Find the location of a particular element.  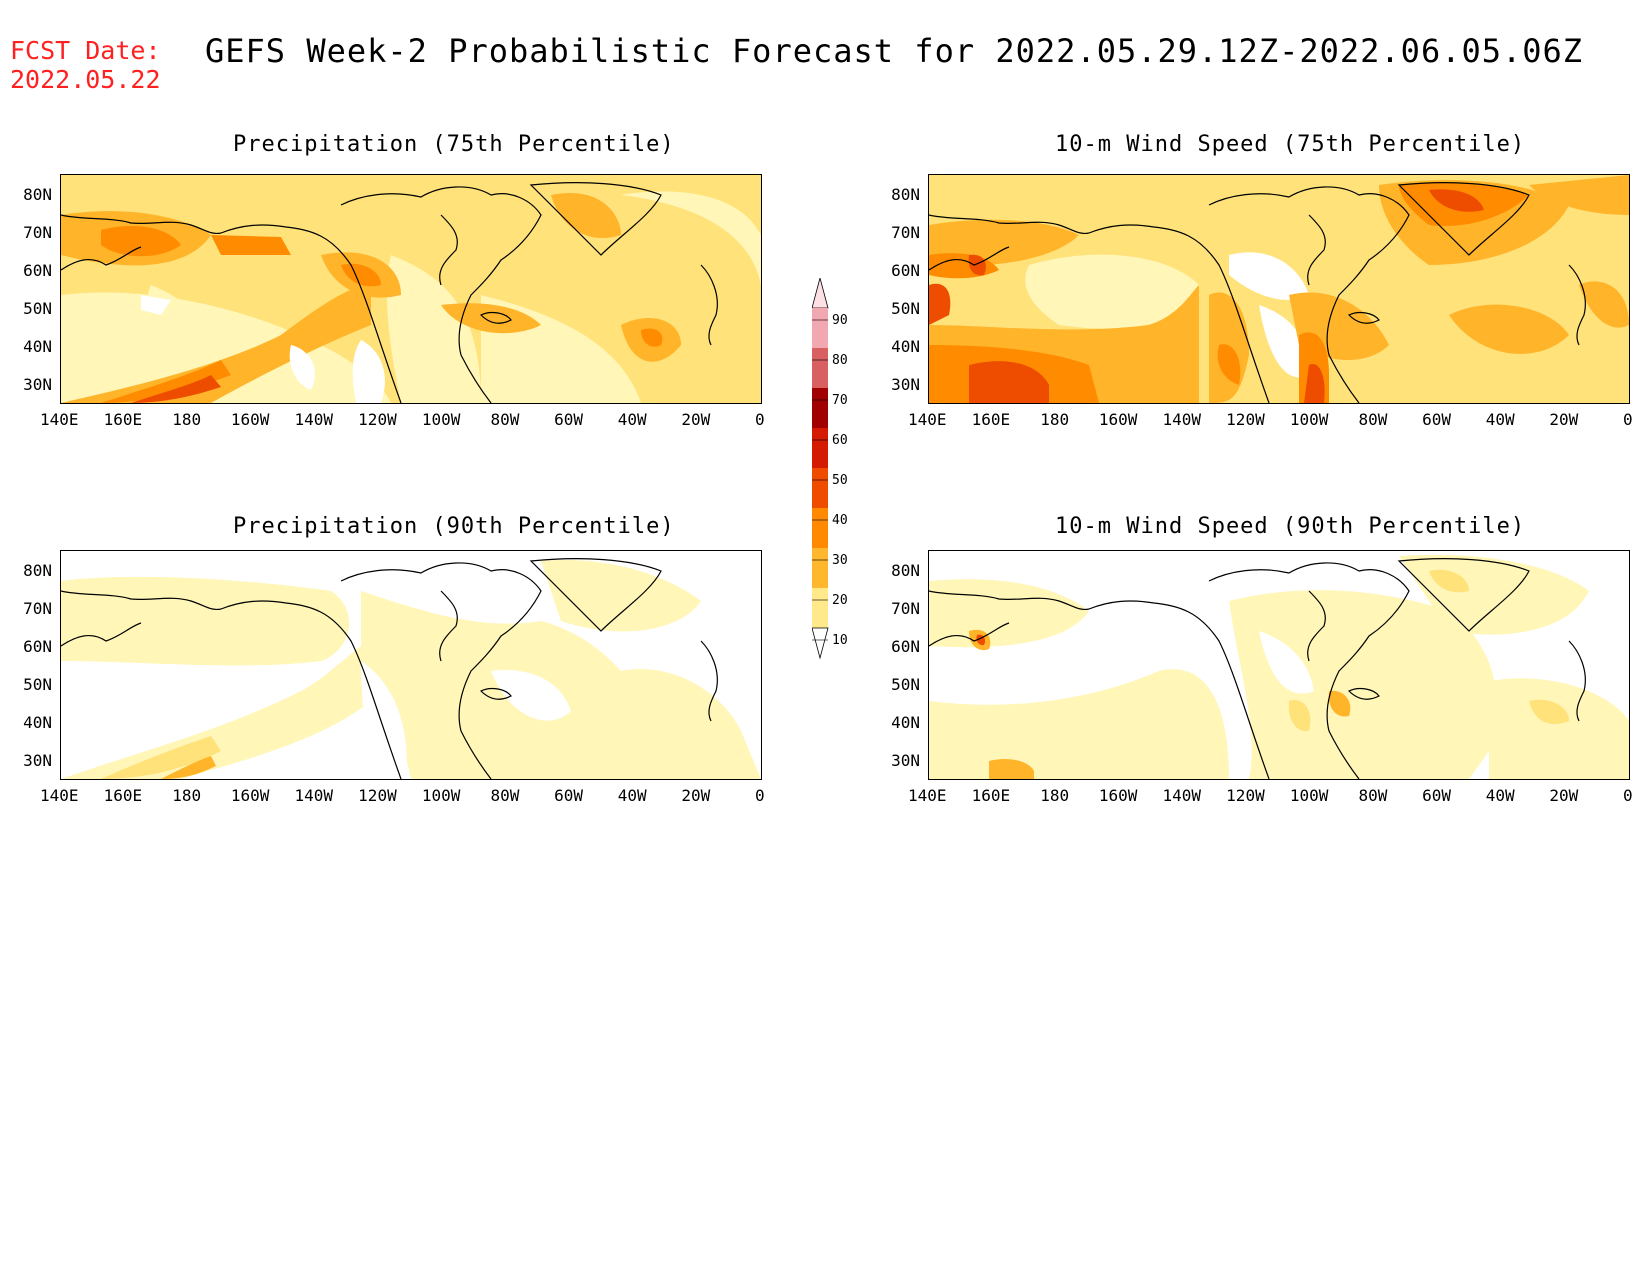

legend-top-arrow is located at coordinates (820, 292).